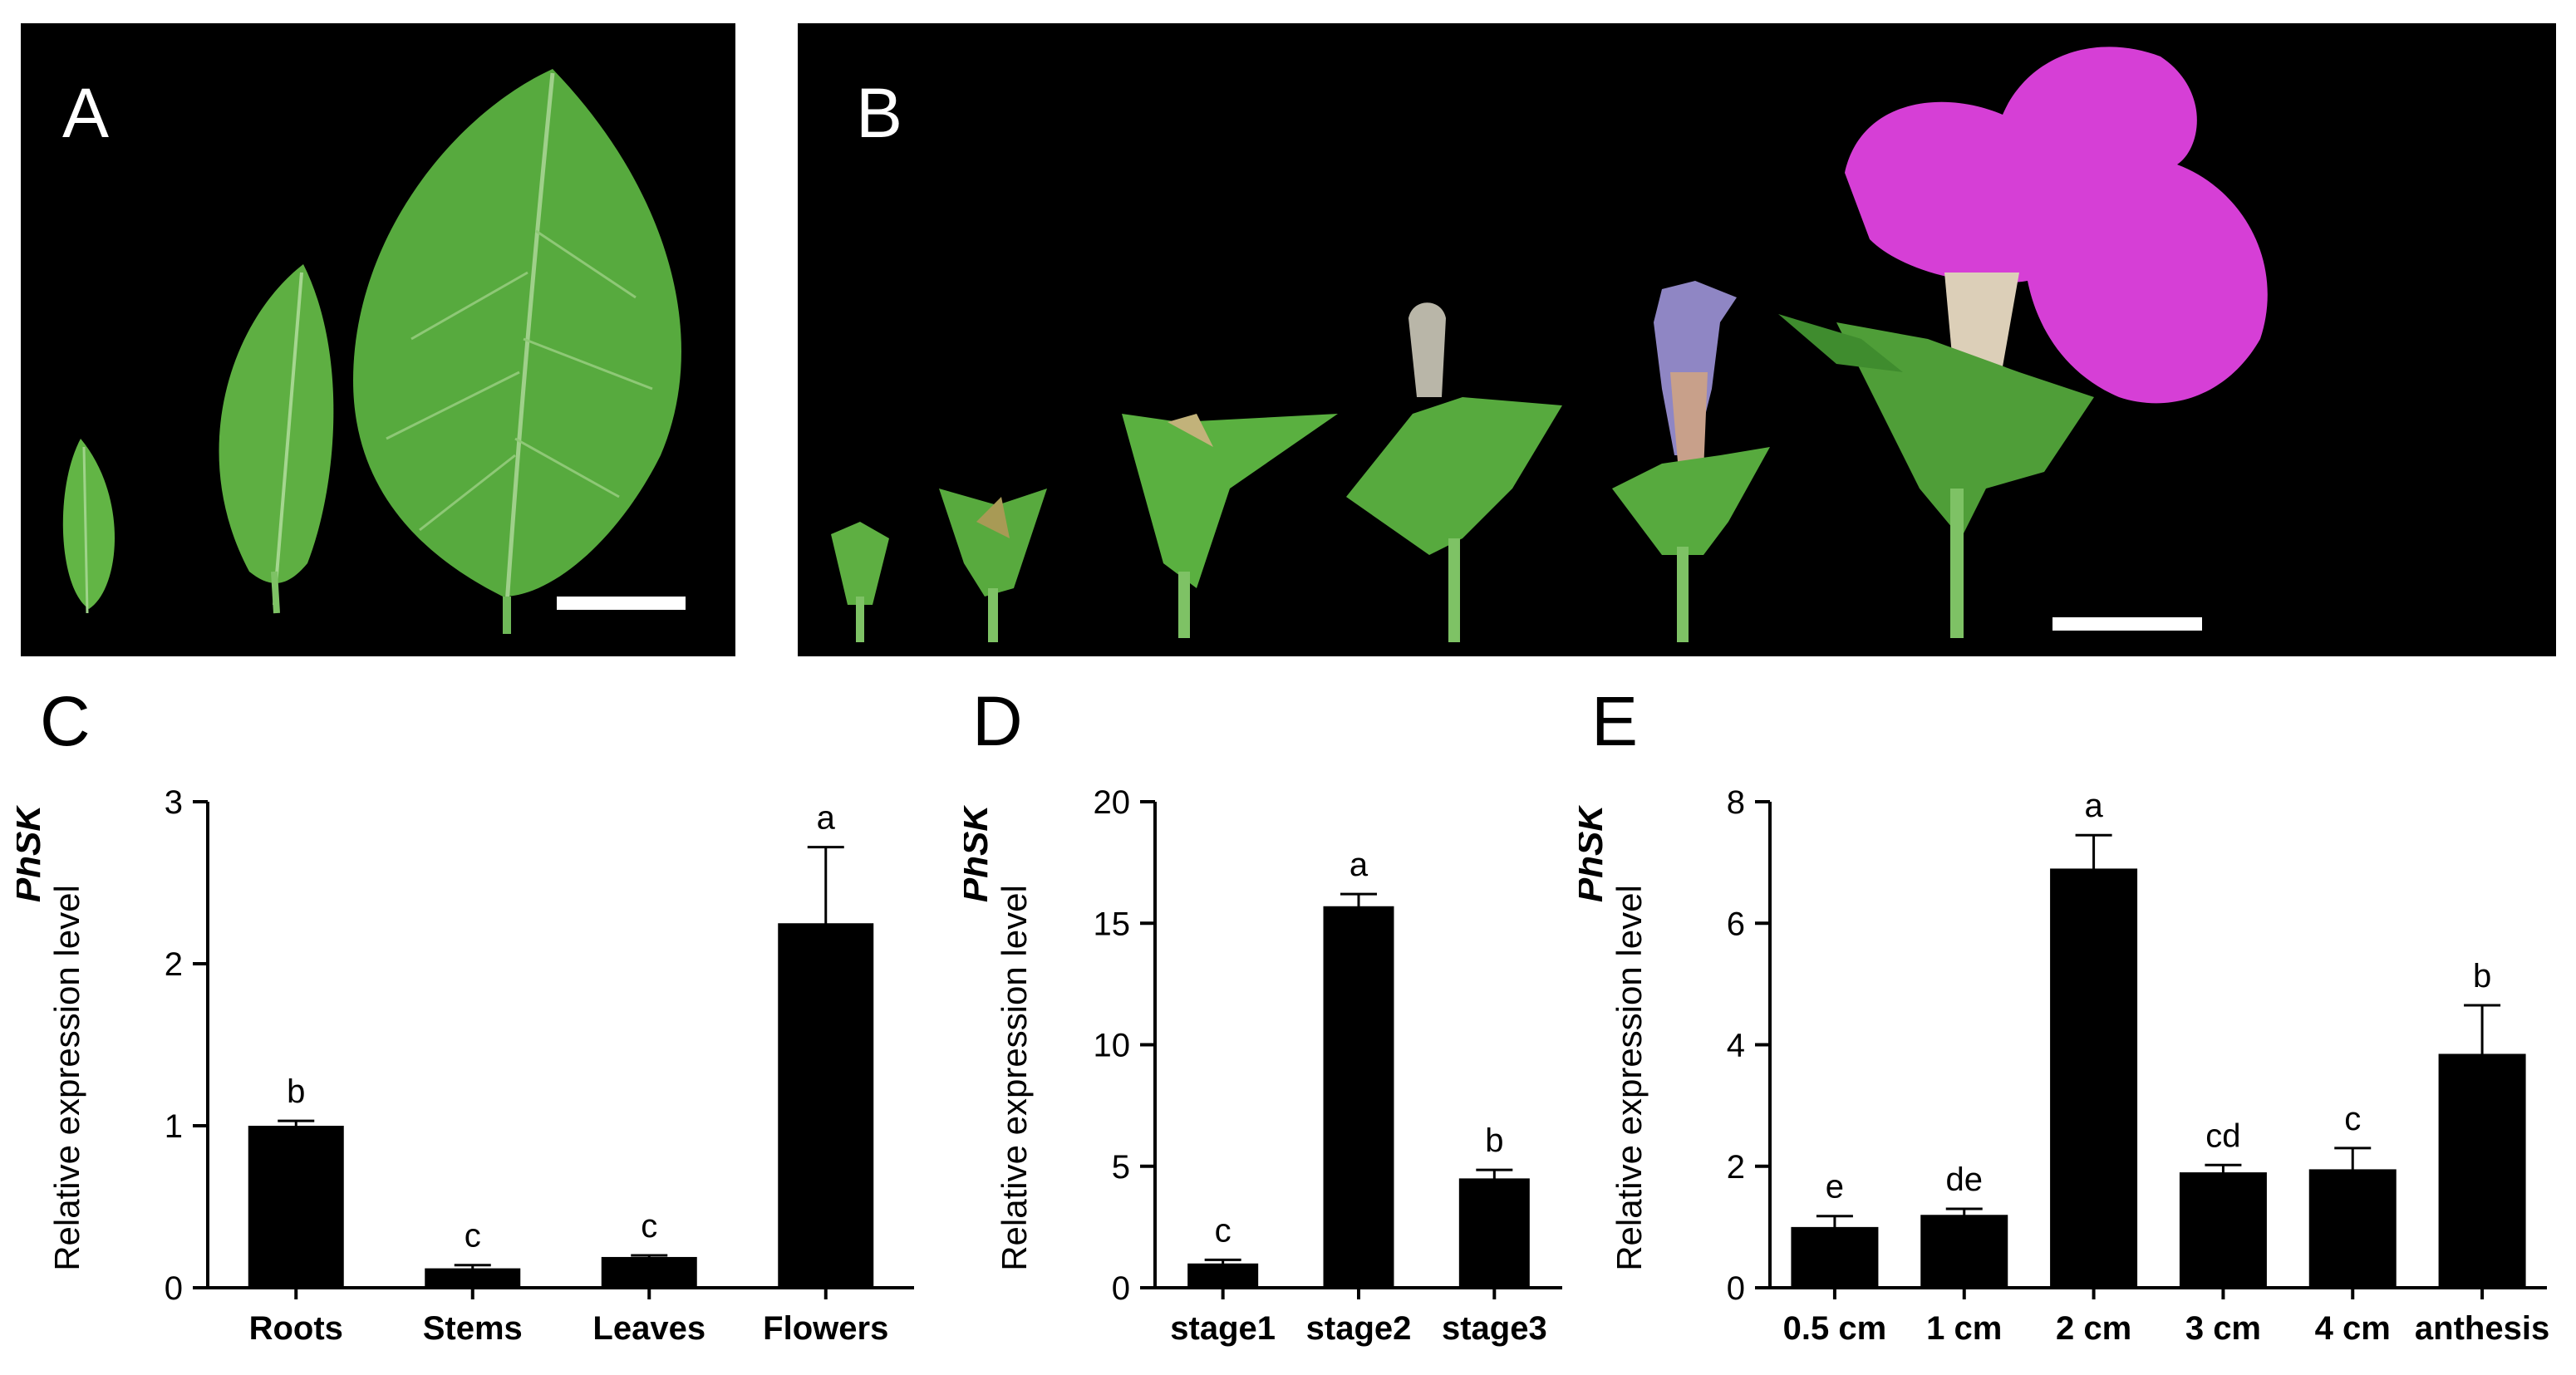 The image size is (2576, 1375). I want to click on y-tick-label: 8, so click(1736, 802).